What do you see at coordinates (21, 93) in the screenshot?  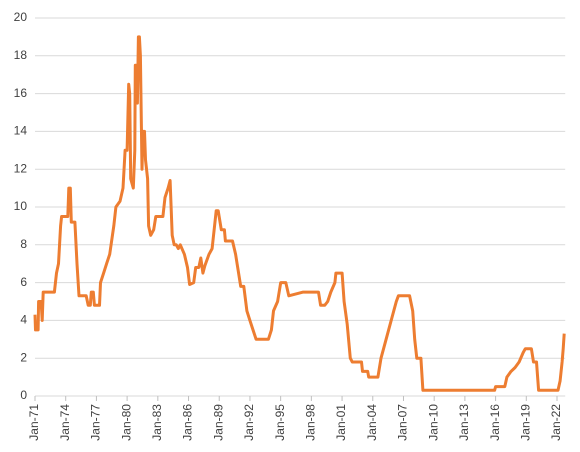 I see `y-tick-label: 16` at bounding box center [21, 93].